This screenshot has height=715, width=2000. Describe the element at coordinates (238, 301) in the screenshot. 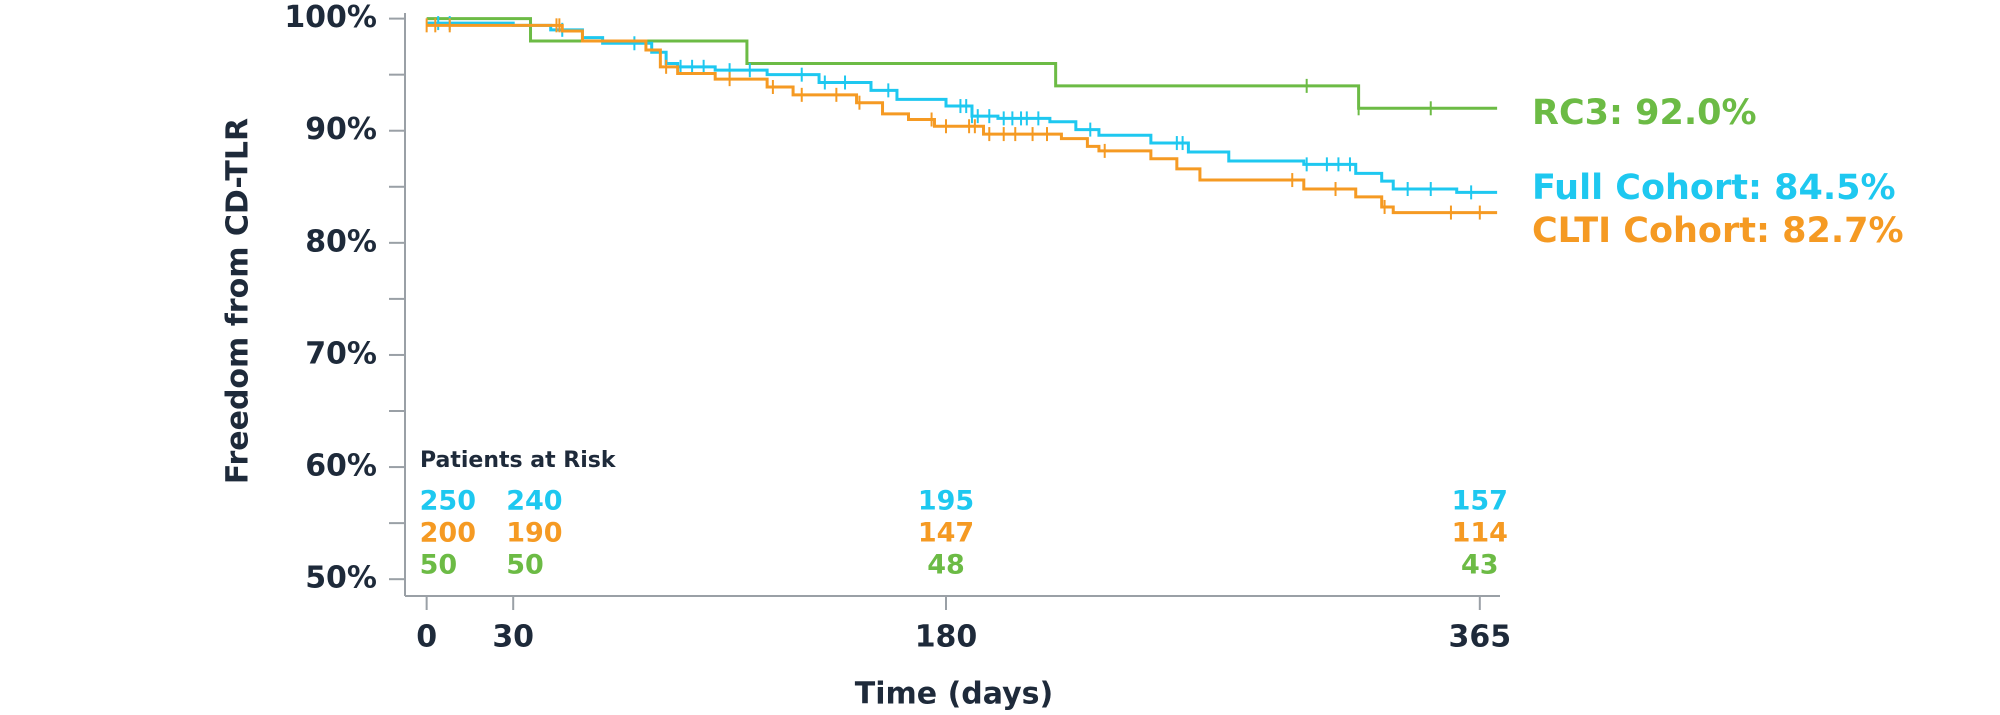

I see `y-axis-title: Freedom from CD-TLR` at that location.